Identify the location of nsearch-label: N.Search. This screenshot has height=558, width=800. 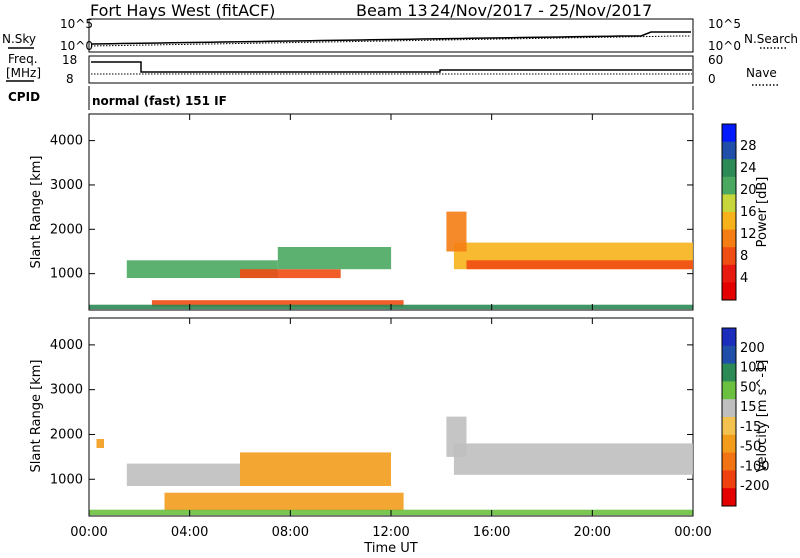
(771, 39).